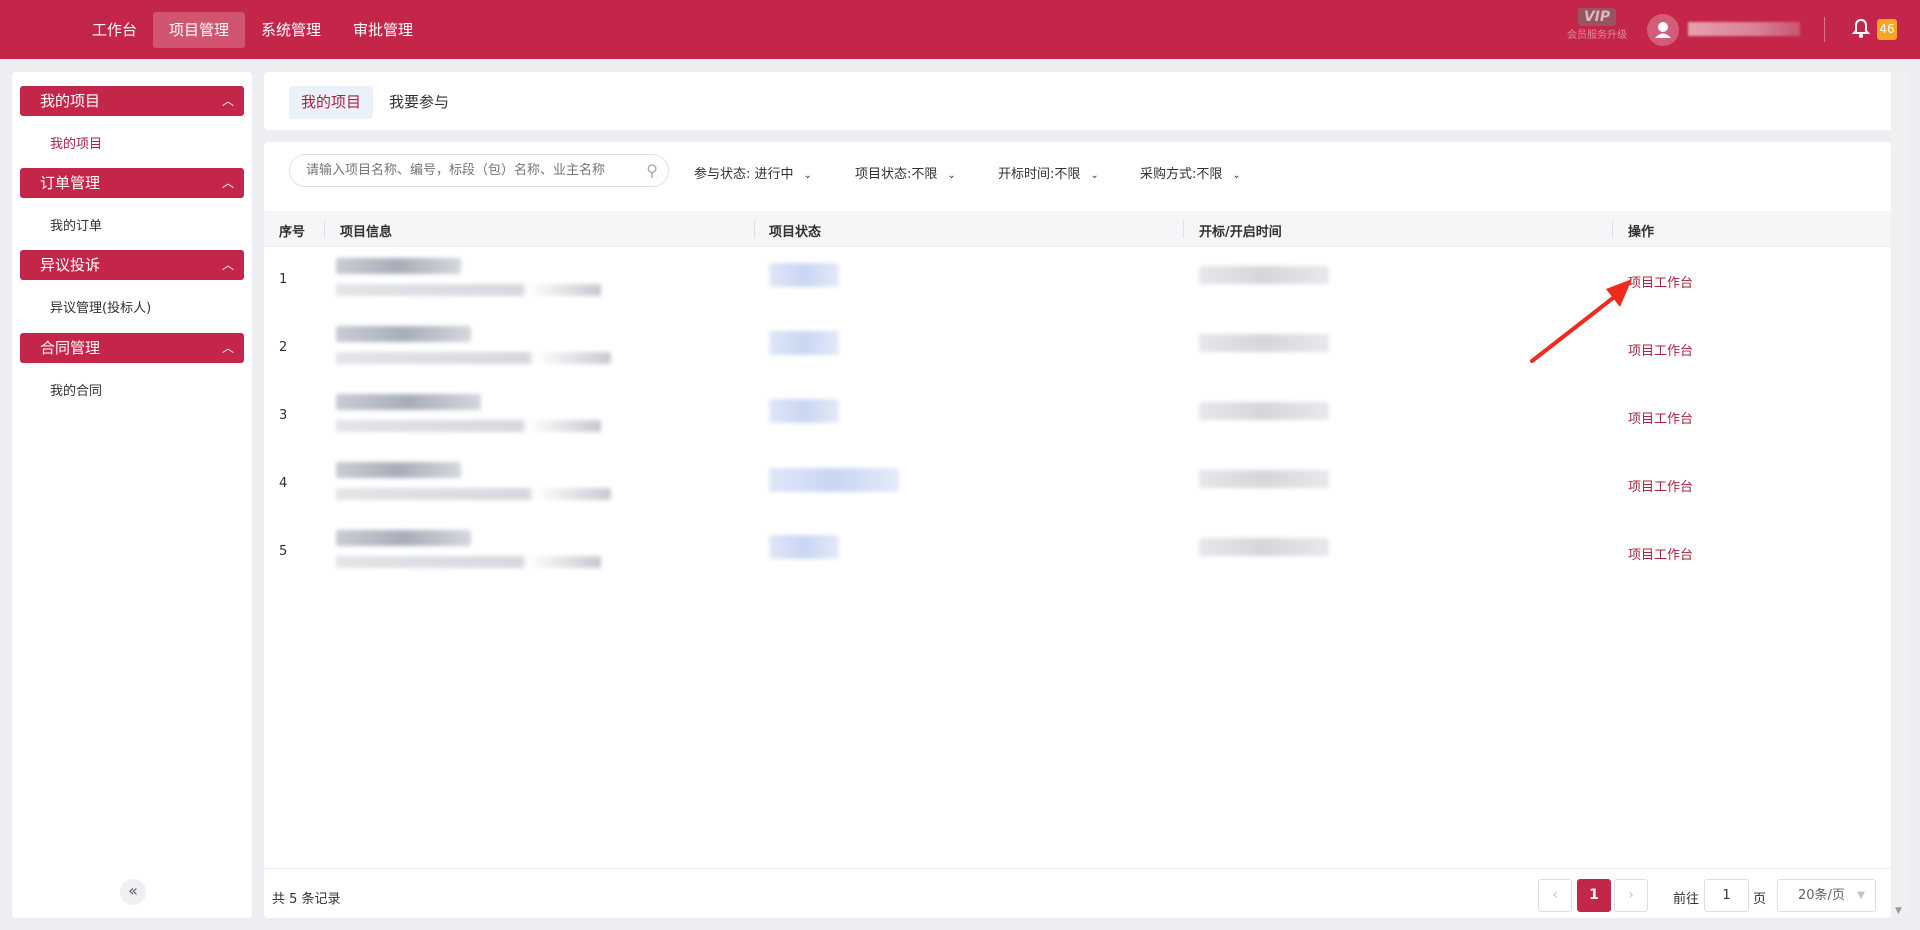 Image resolution: width=1920 pixels, height=930 pixels. What do you see at coordinates (1744, 29) in the screenshot?
I see `user-name-redacted` at bounding box center [1744, 29].